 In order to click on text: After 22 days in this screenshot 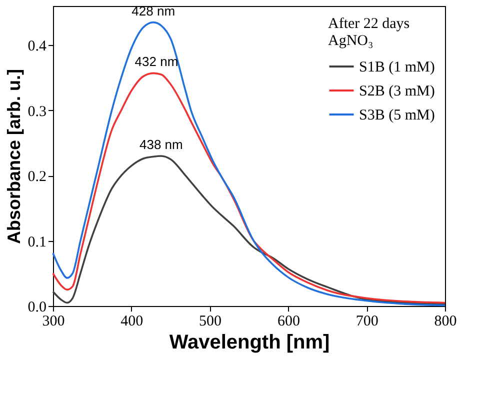, I will do `click(369, 24)`.